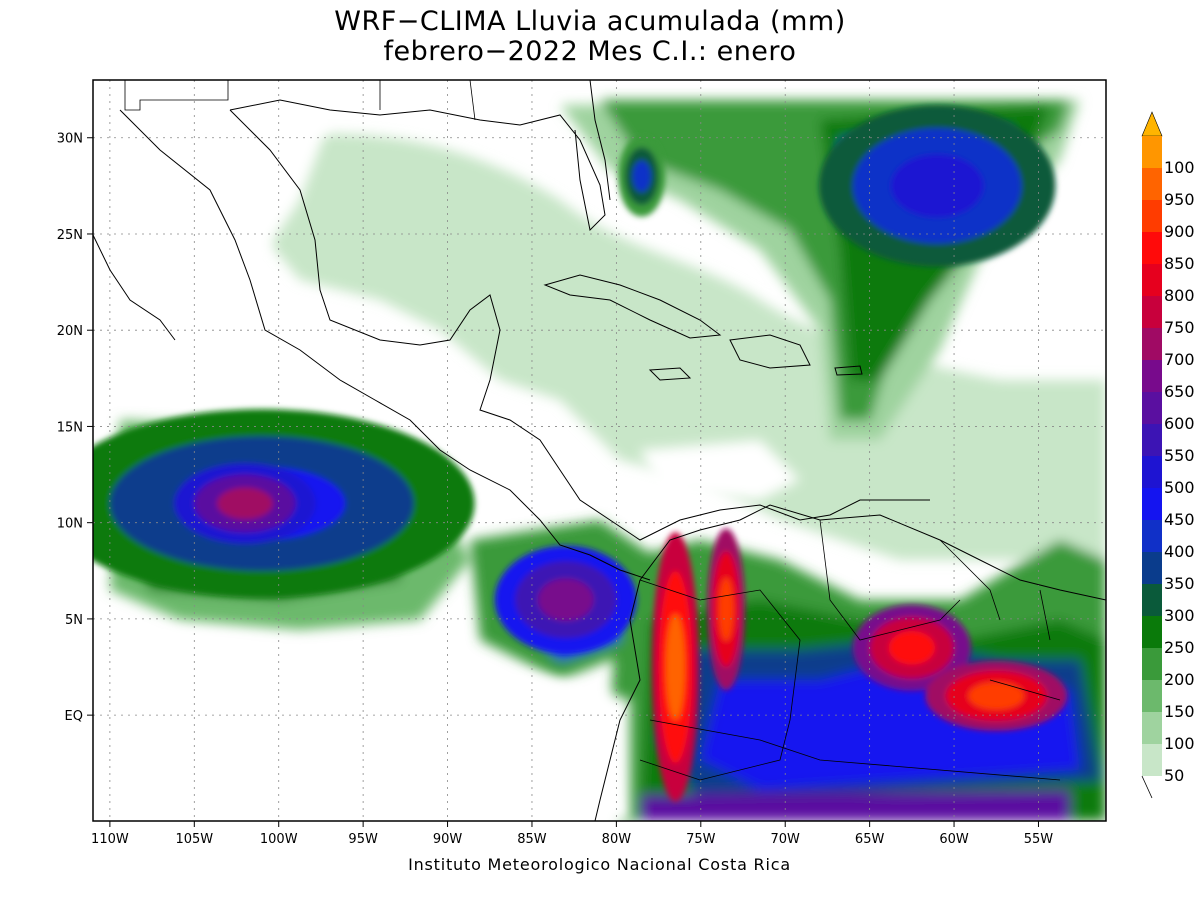 This screenshot has width=1200, height=900. What do you see at coordinates (1179, 455) in the screenshot?
I see `colorbar-label: 550` at bounding box center [1179, 455].